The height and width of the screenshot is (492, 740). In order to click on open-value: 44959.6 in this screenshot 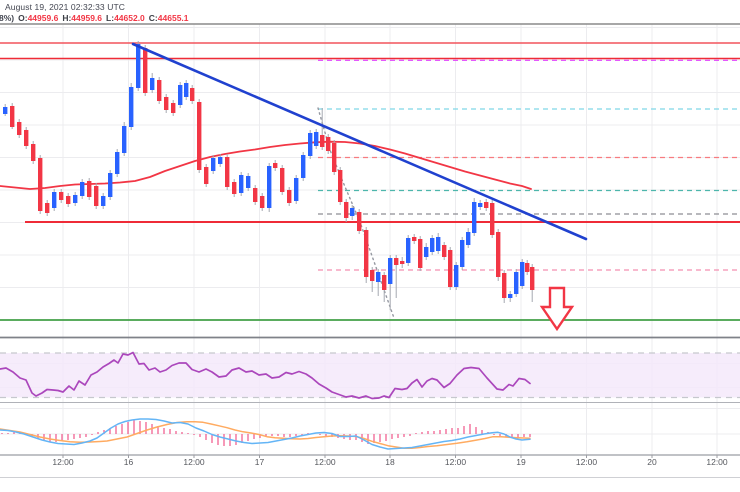, I will do `click(43, 18)`.